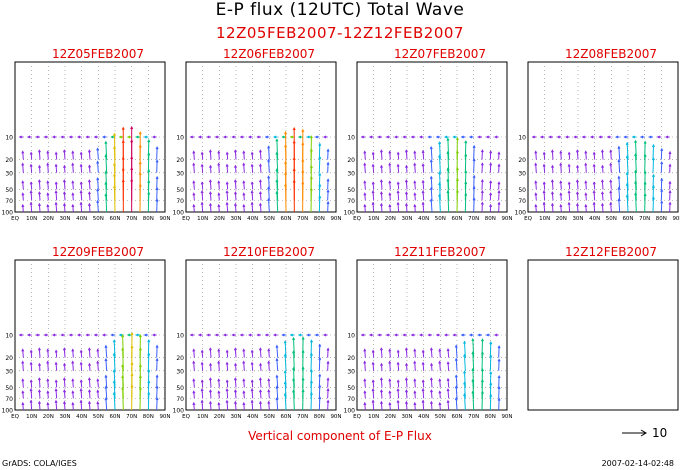 This screenshot has height=470, width=680. Describe the element at coordinates (340, 436) in the screenshot. I see `chart-caption: Vertical component of E-P Flux` at that location.